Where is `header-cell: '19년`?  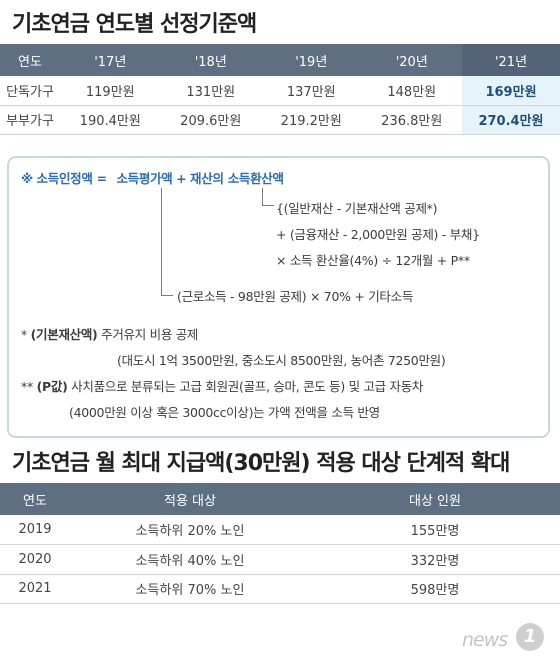 header-cell: '19년 is located at coordinates (311, 60).